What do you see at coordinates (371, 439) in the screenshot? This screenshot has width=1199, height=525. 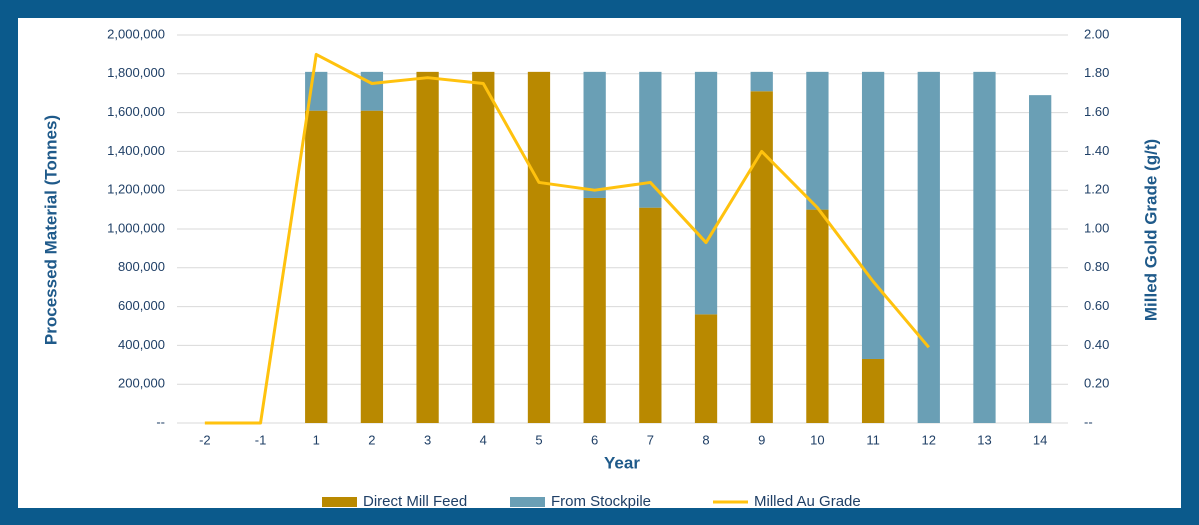 I see `x-tick-label: 2` at bounding box center [371, 439].